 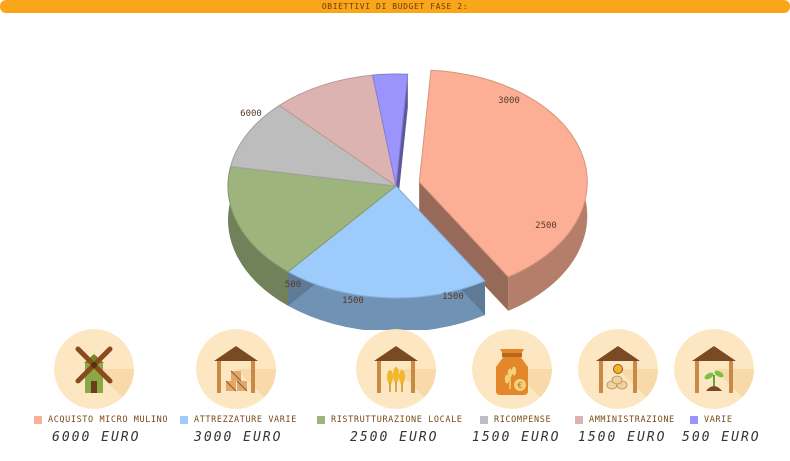 I want to click on barn-wheat-icon, so click(x=396, y=369).